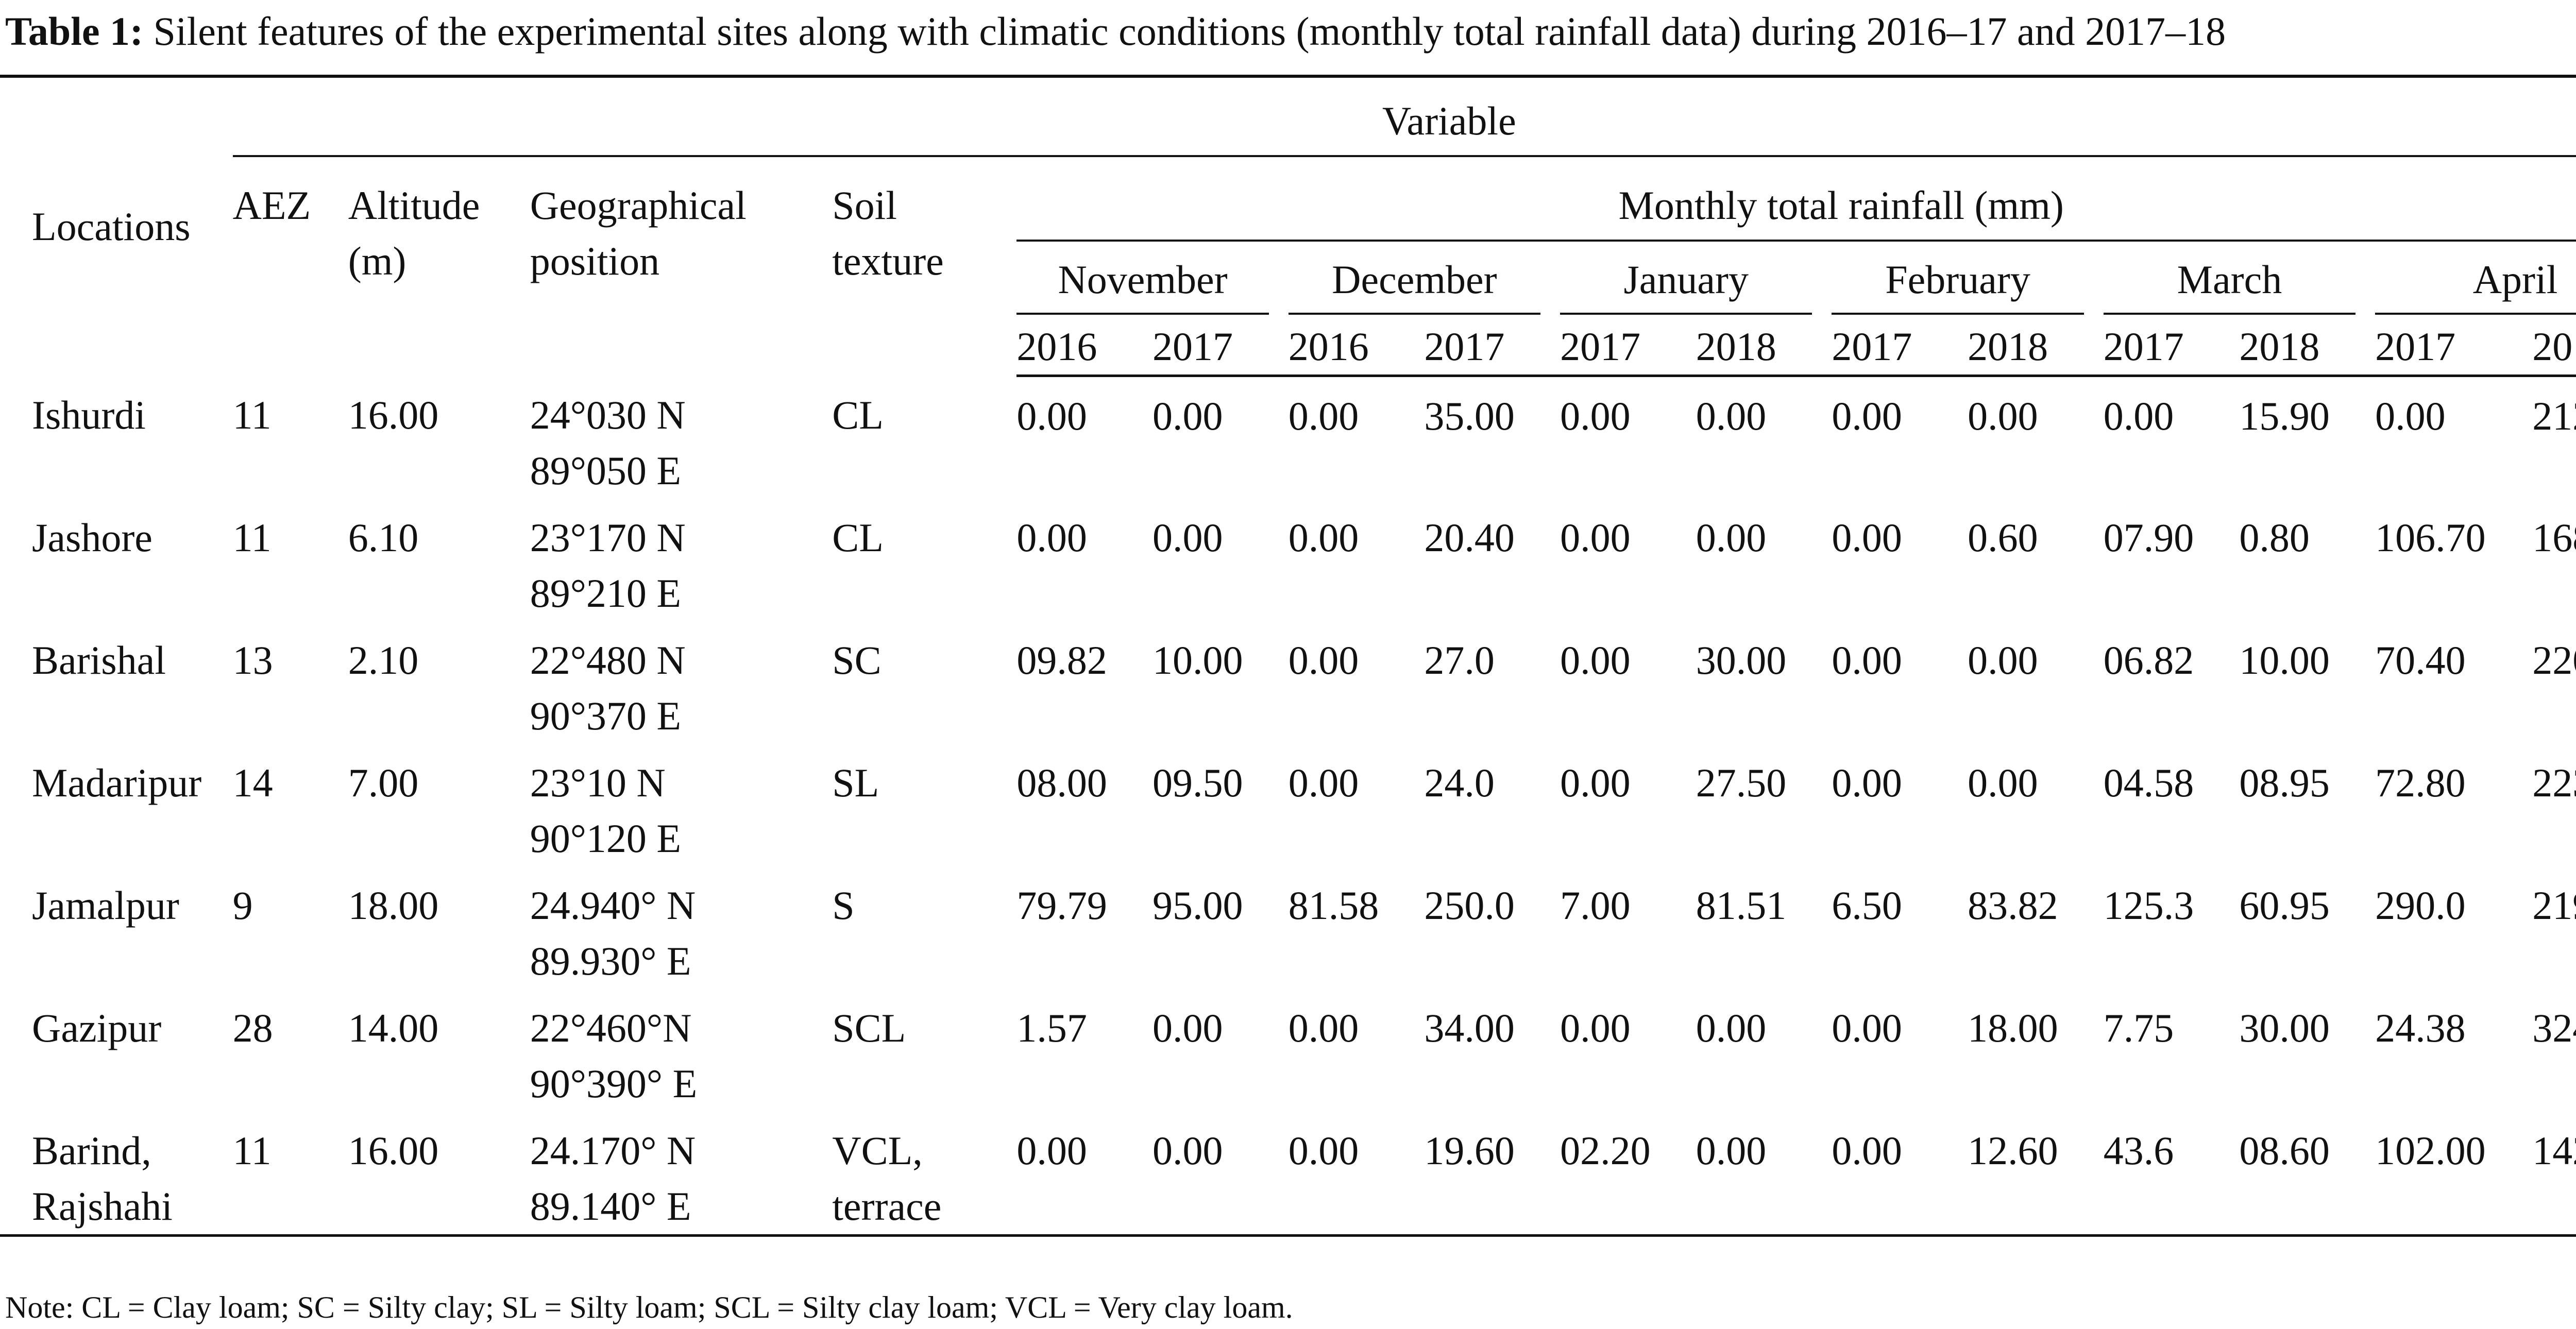 The height and width of the screenshot is (1329, 2576). I want to click on cell-geo-line: 89°050 E, so click(606, 470).